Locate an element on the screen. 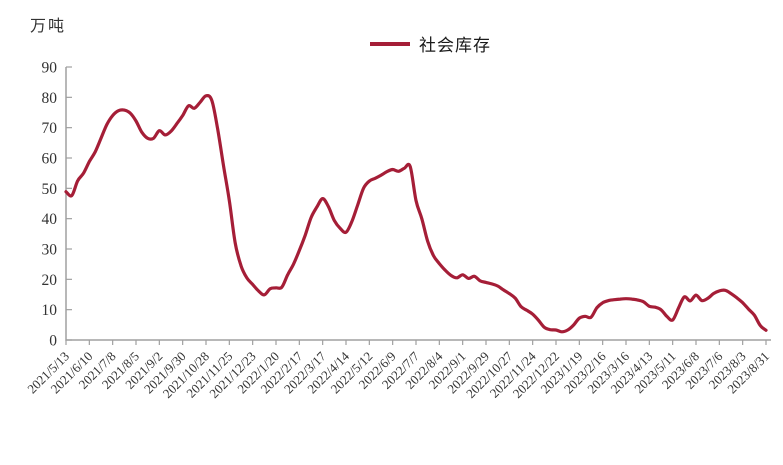 The image size is (783, 465). y-axis-tick-label: 60 is located at coordinates (50, 159).